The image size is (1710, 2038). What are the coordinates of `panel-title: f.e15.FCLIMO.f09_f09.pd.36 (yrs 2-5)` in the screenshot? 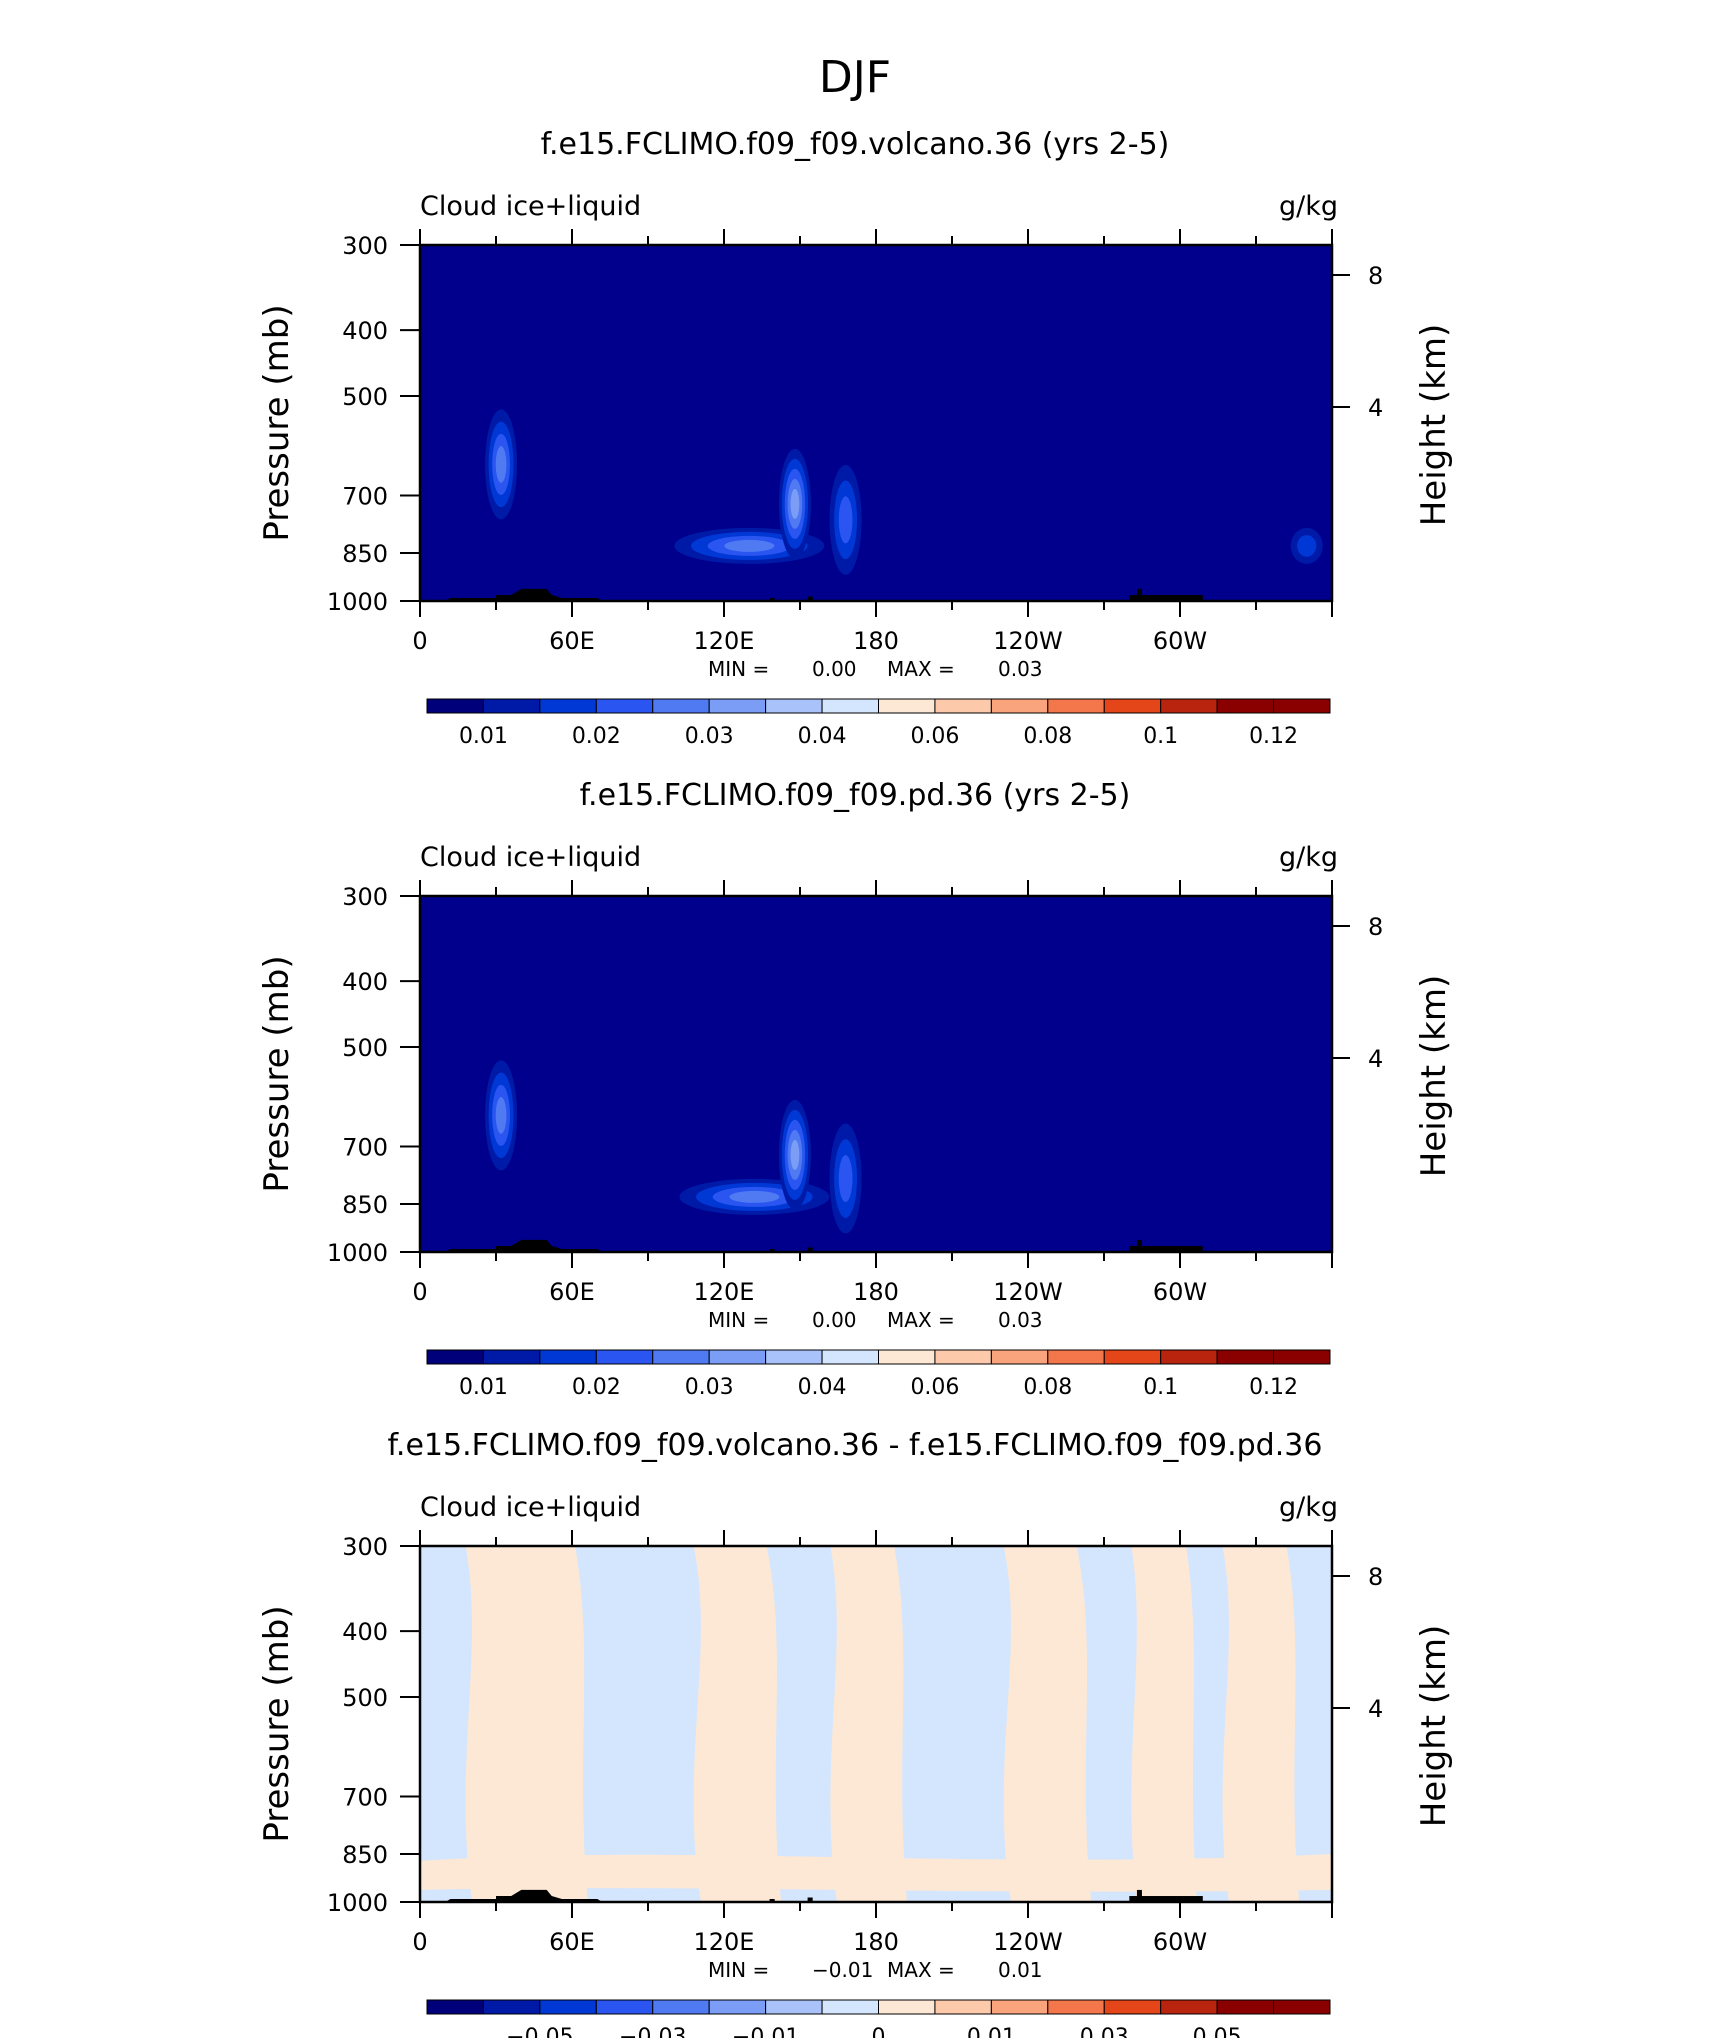 It's located at (855, 795).